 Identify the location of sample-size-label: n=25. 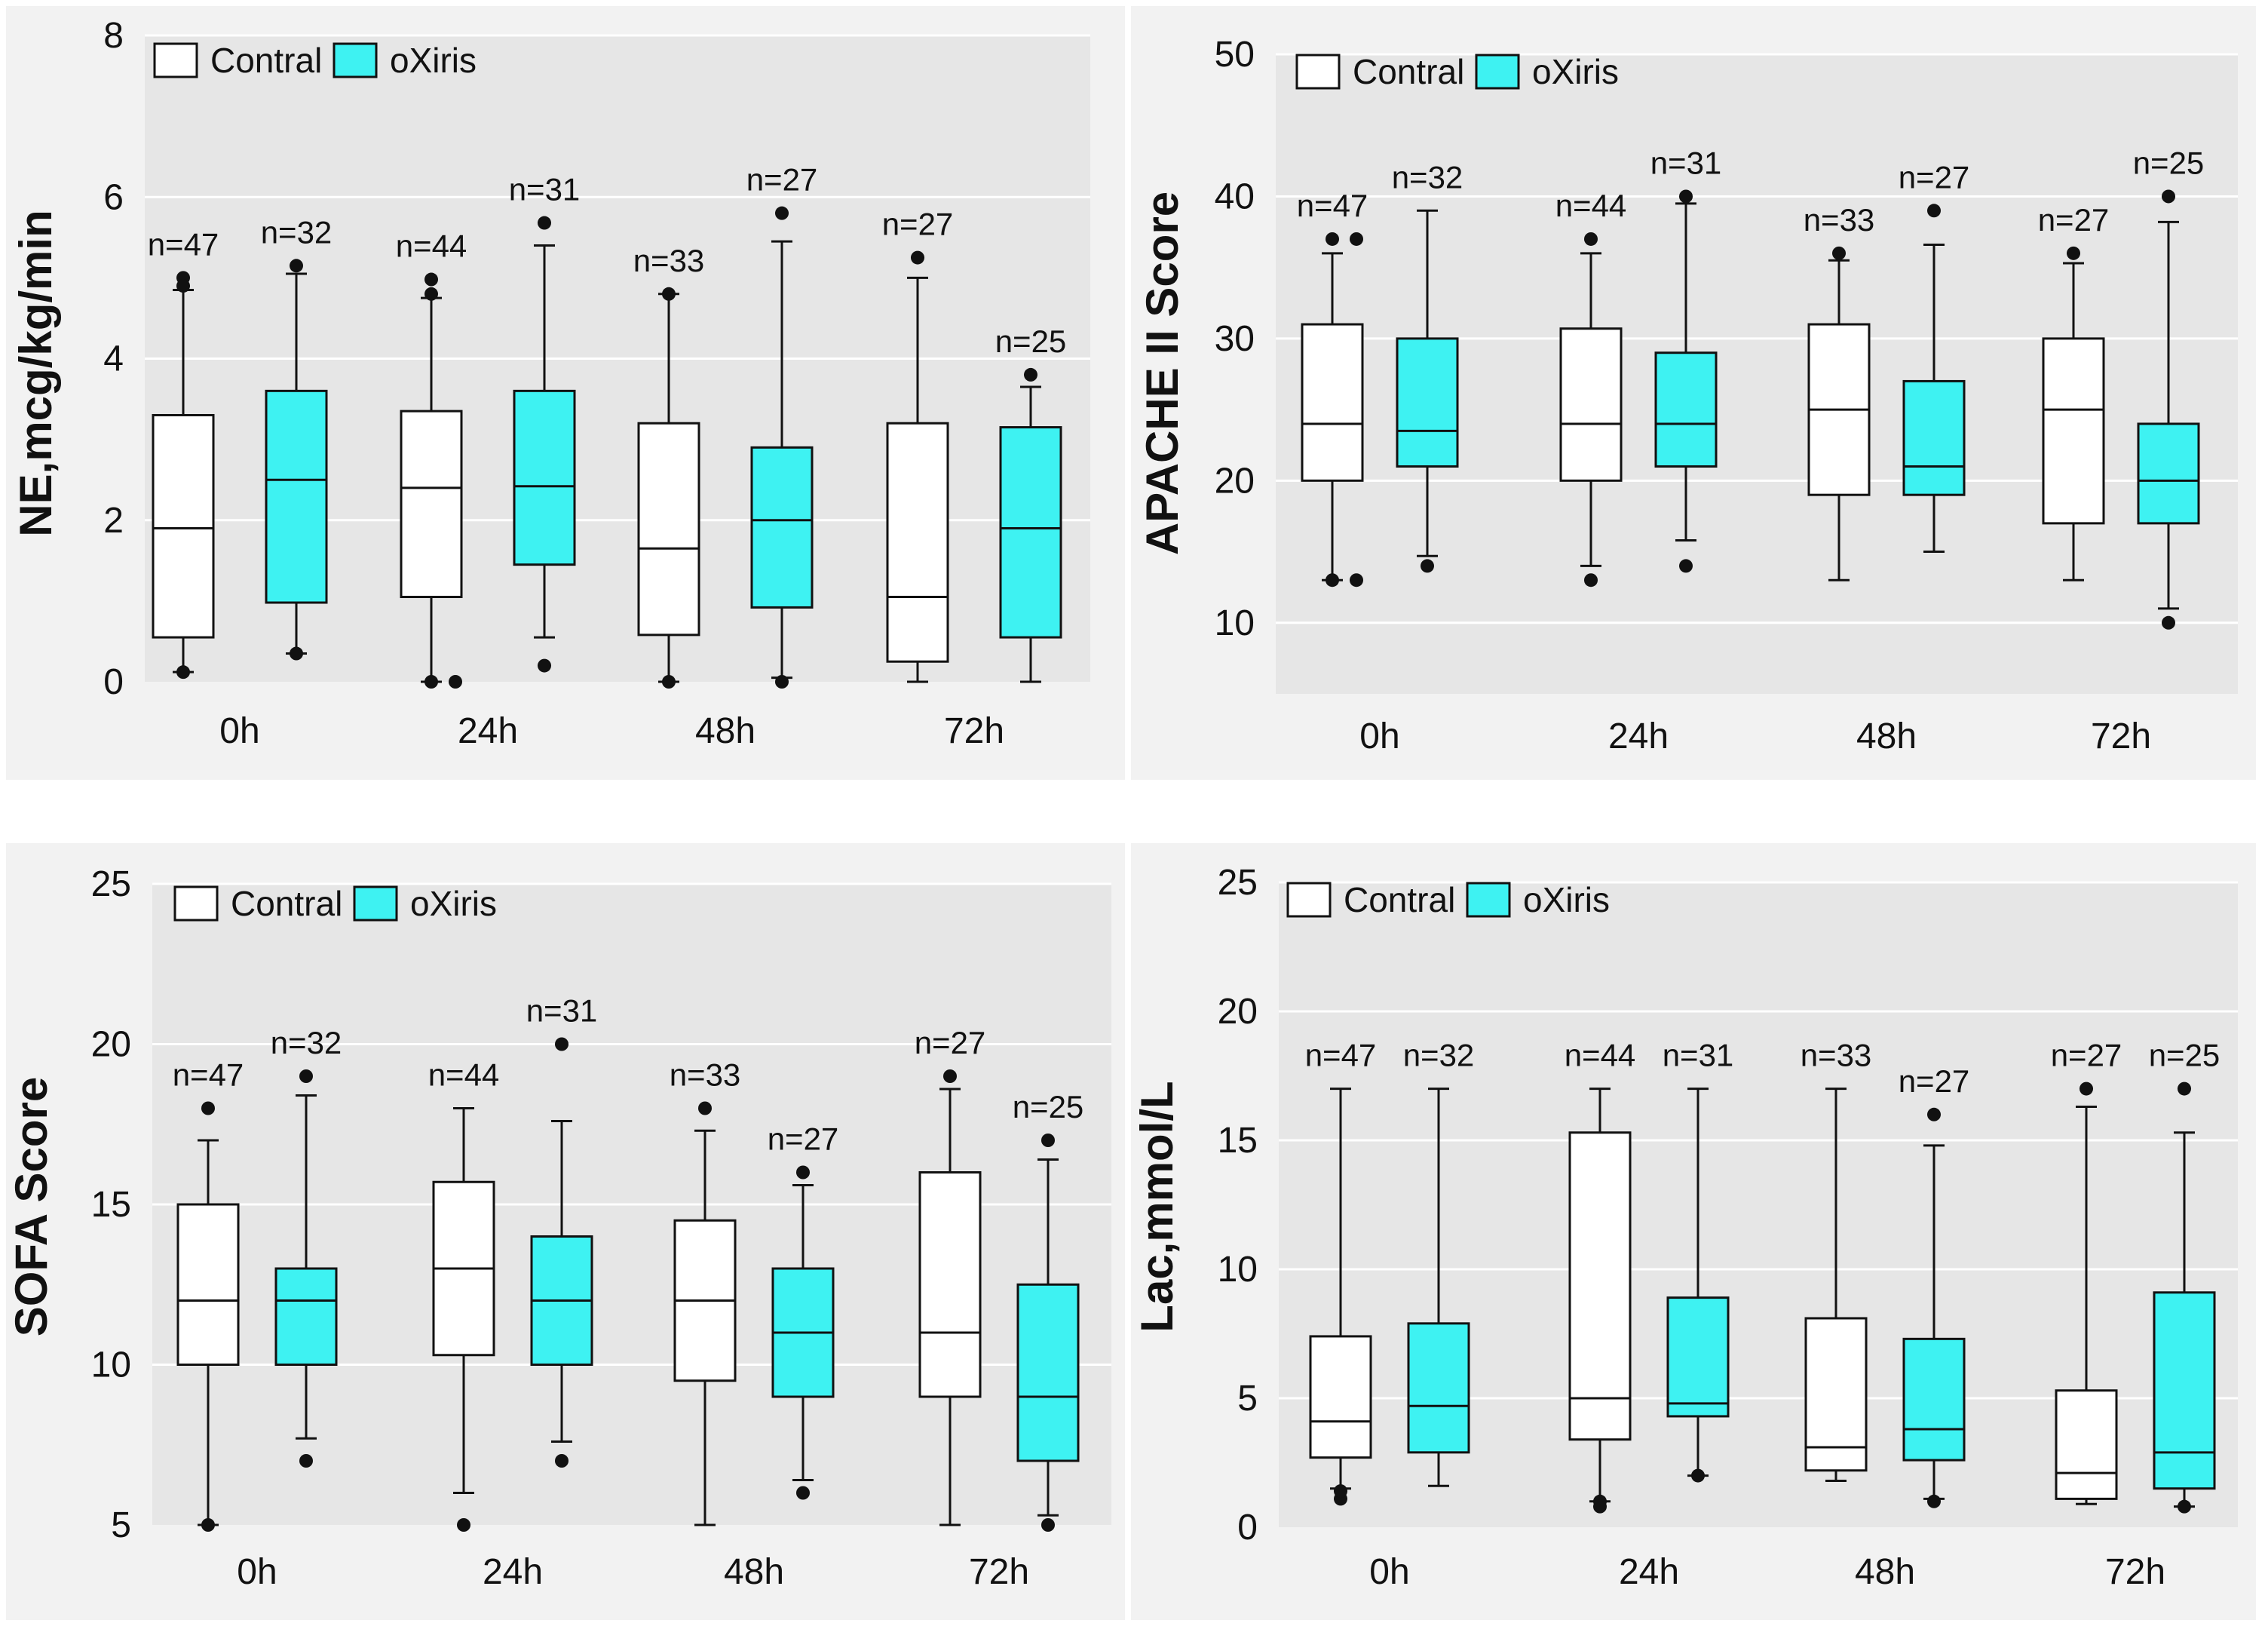
(1031, 341).